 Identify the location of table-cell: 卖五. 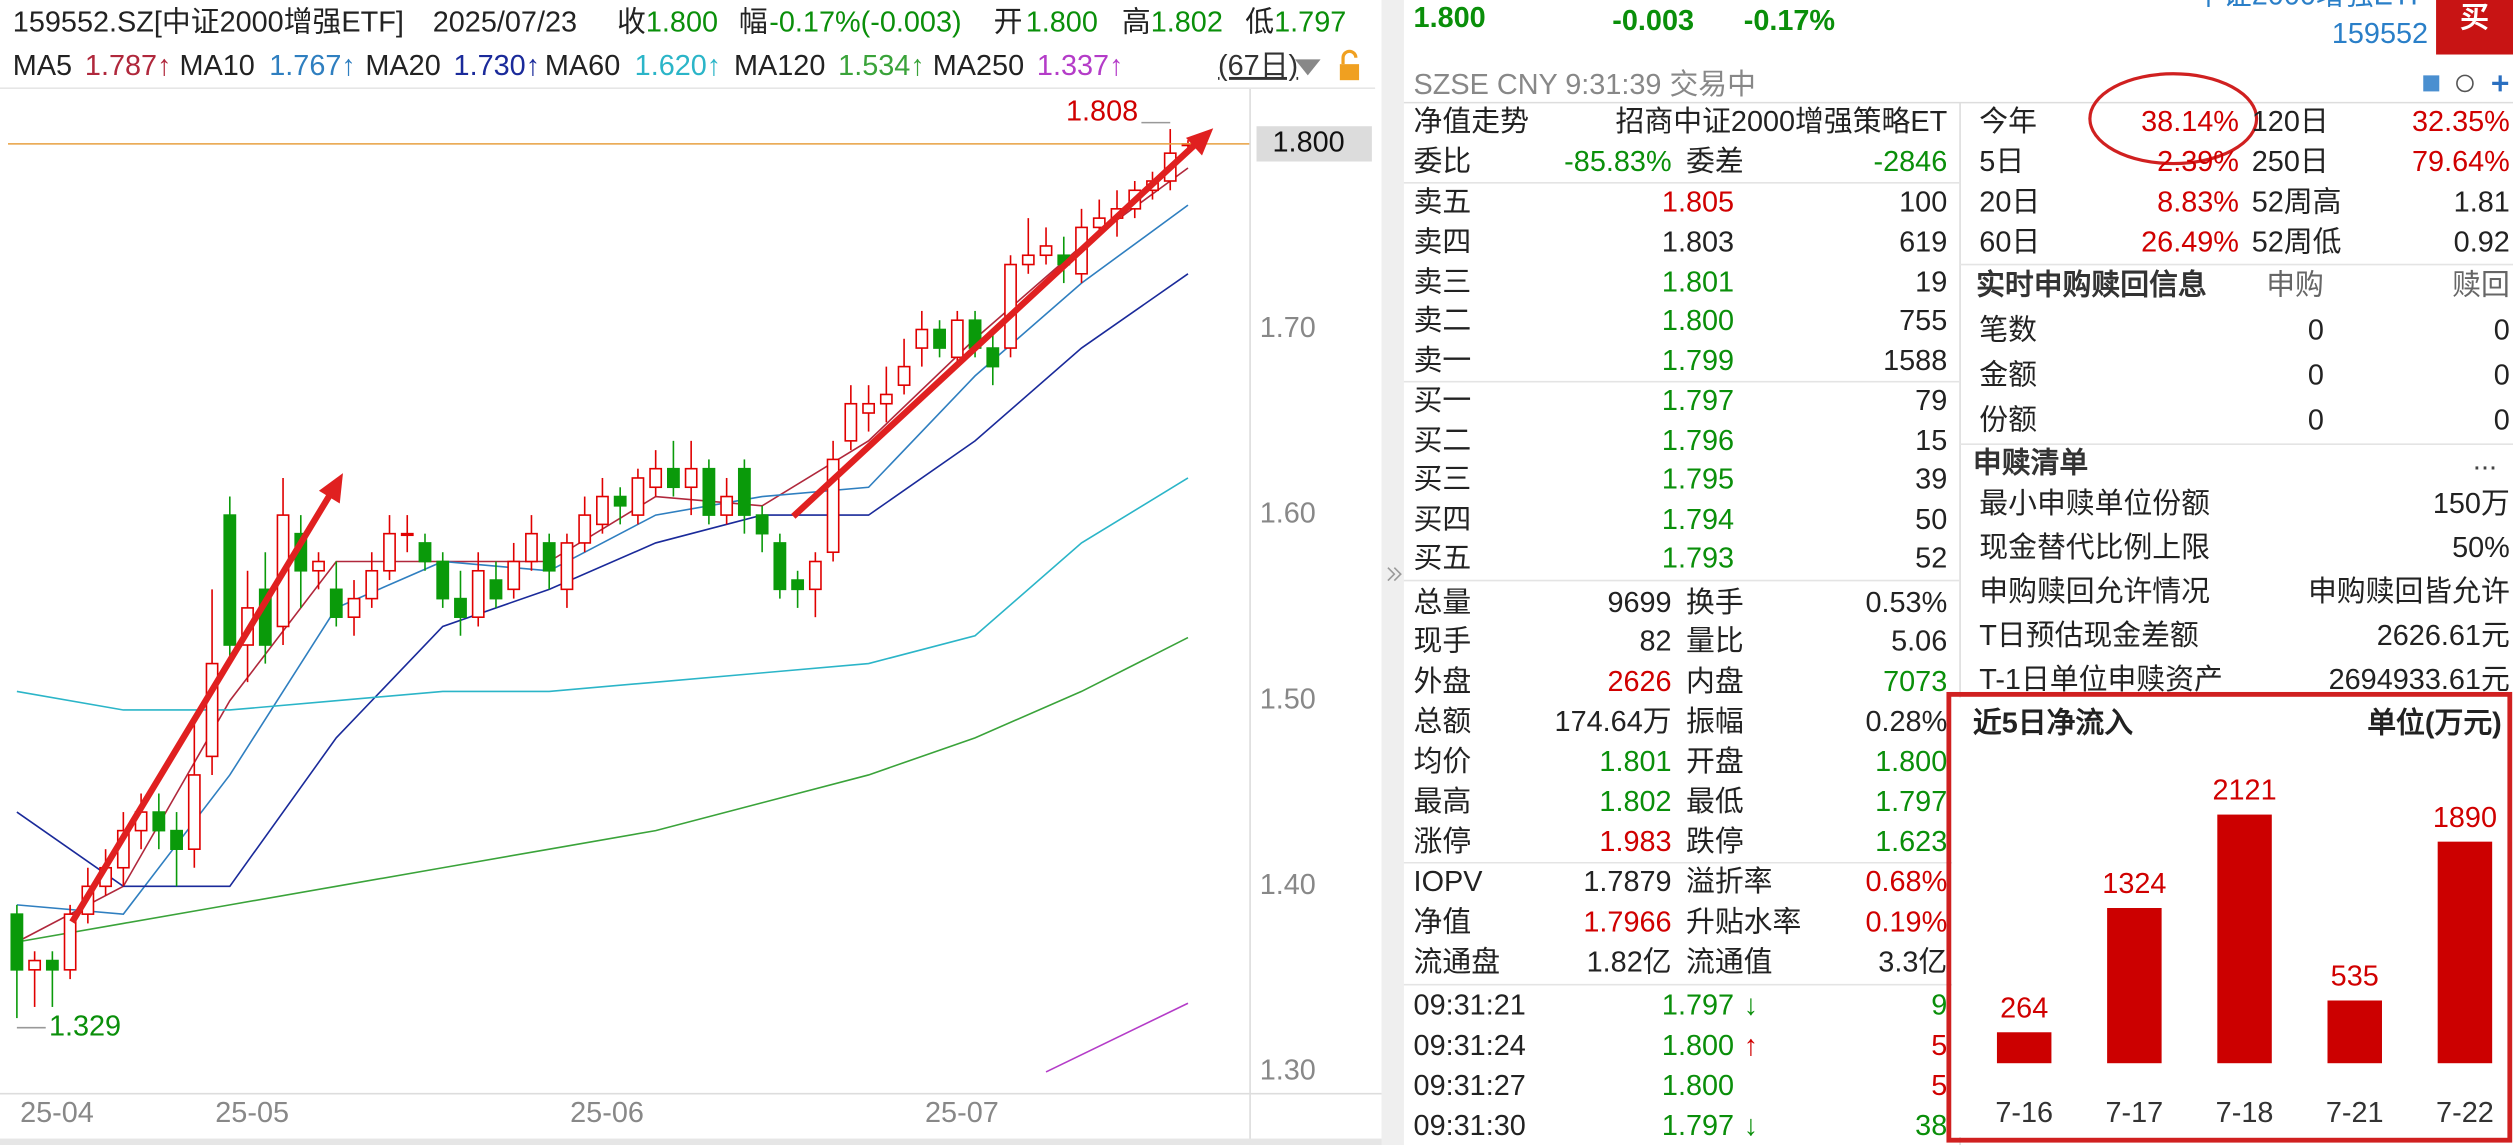
(1443, 202).